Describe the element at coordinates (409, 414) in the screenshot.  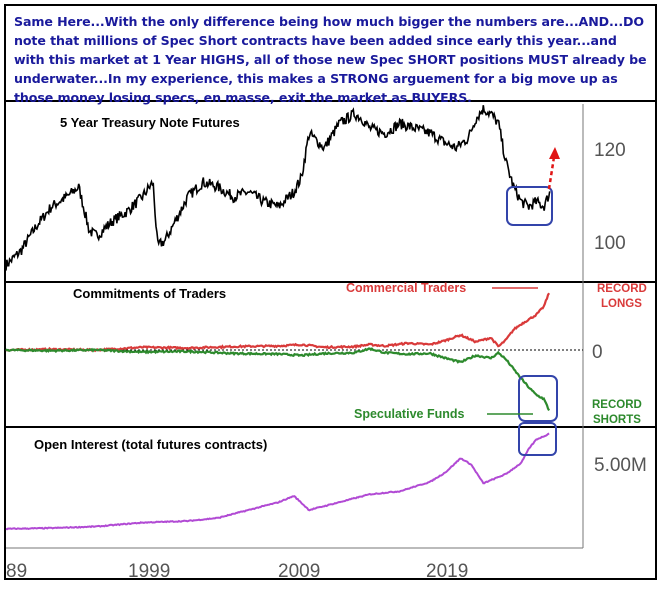
I see `speculative-funds-label: Speculative Funds` at that location.